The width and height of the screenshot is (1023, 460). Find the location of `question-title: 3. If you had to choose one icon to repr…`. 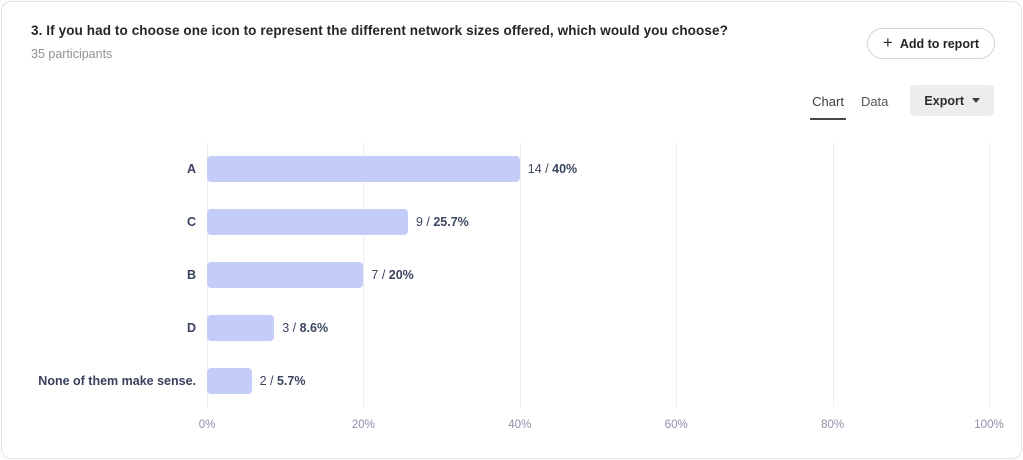

question-title: 3. If you had to choose one icon to repr… is located at coordinates (379, 30).